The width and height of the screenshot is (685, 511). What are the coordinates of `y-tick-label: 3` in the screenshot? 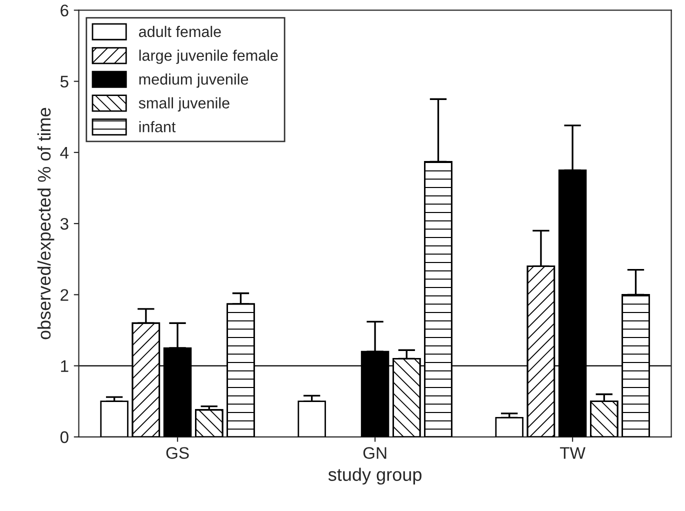 It's located at (64, 224).